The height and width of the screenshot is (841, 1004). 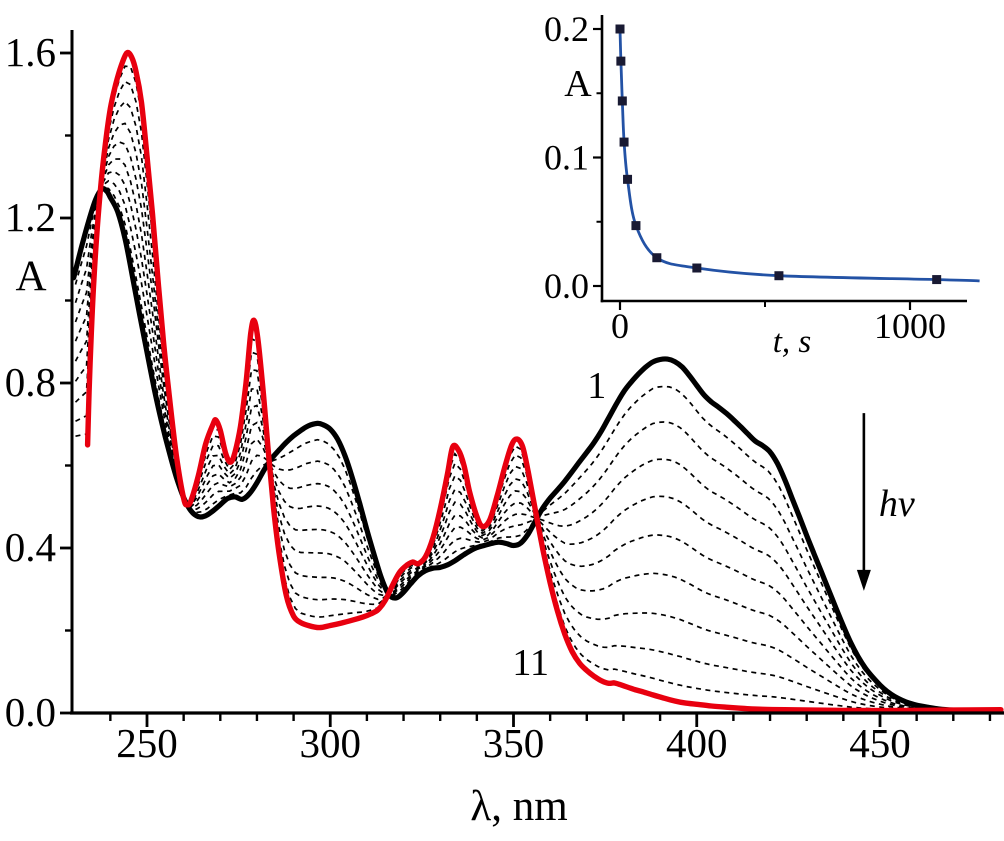 What do you see at coordinates (697, 743) in the screenshot?
I see `main-x-tick-label: 400` at bounding box center [697, 743].